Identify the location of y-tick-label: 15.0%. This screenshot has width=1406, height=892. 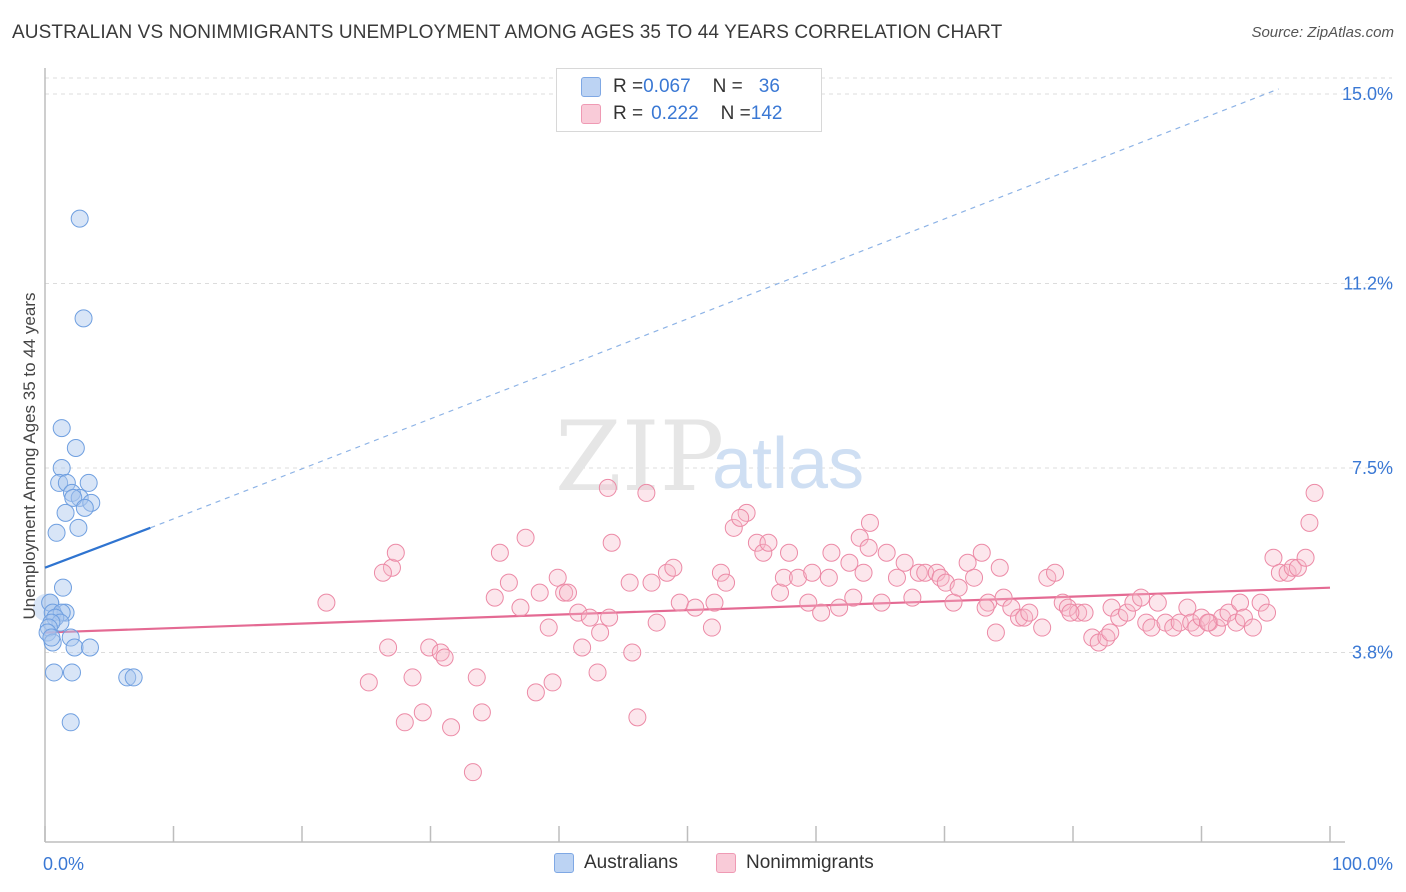
(1367, 94).